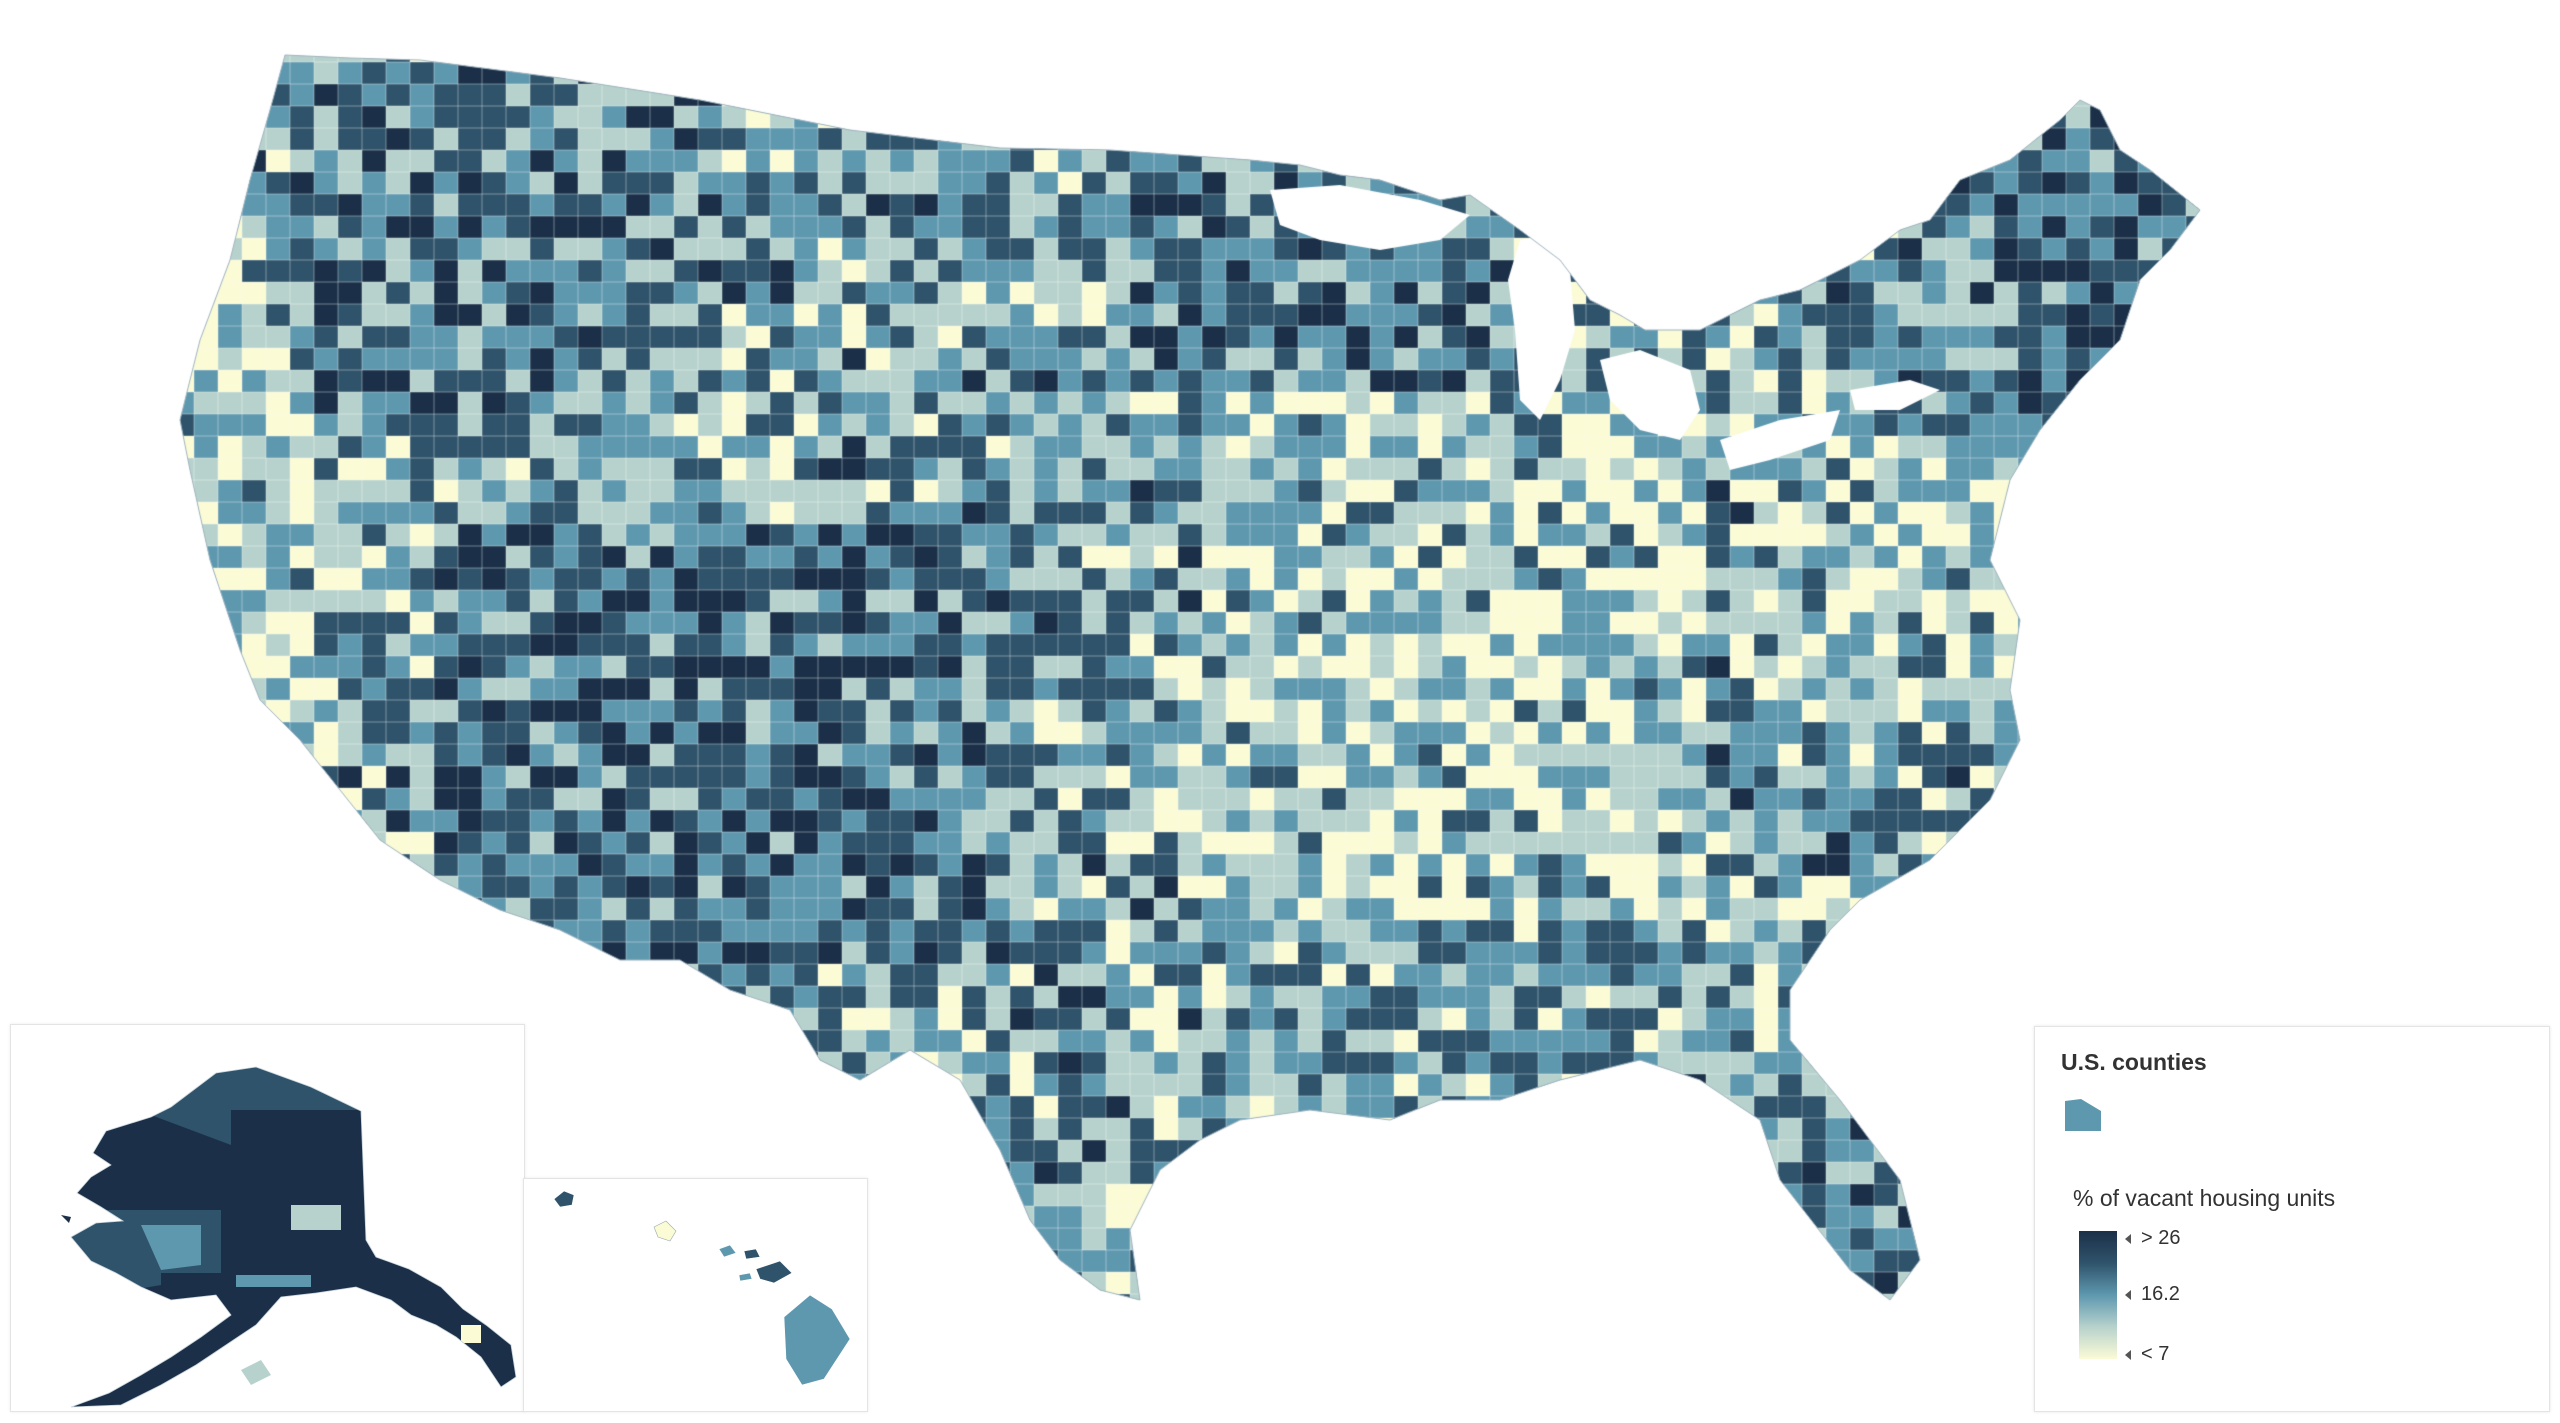  What do you see at coordinates (2083, 1115) in the screenshot?
I see `polygon-icon` at bounding box center [2083, 1115].